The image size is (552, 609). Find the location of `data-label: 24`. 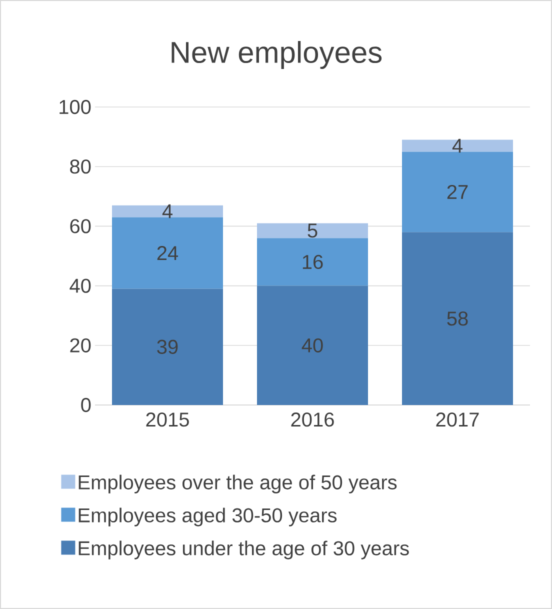

data-label: 24 is located at coordinates (167, 253).